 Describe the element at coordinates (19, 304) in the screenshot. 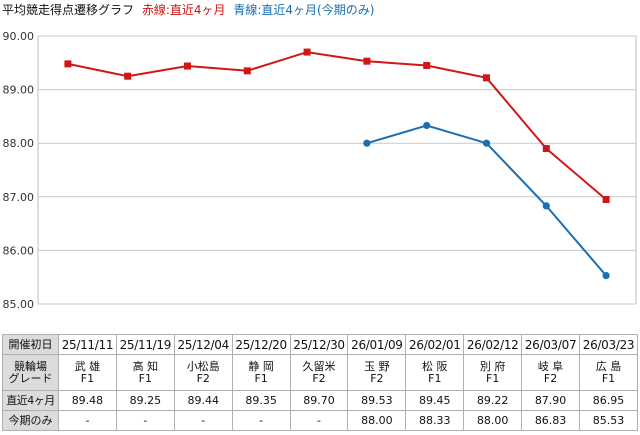

I see `y-tick-label: 85.00` at that location.